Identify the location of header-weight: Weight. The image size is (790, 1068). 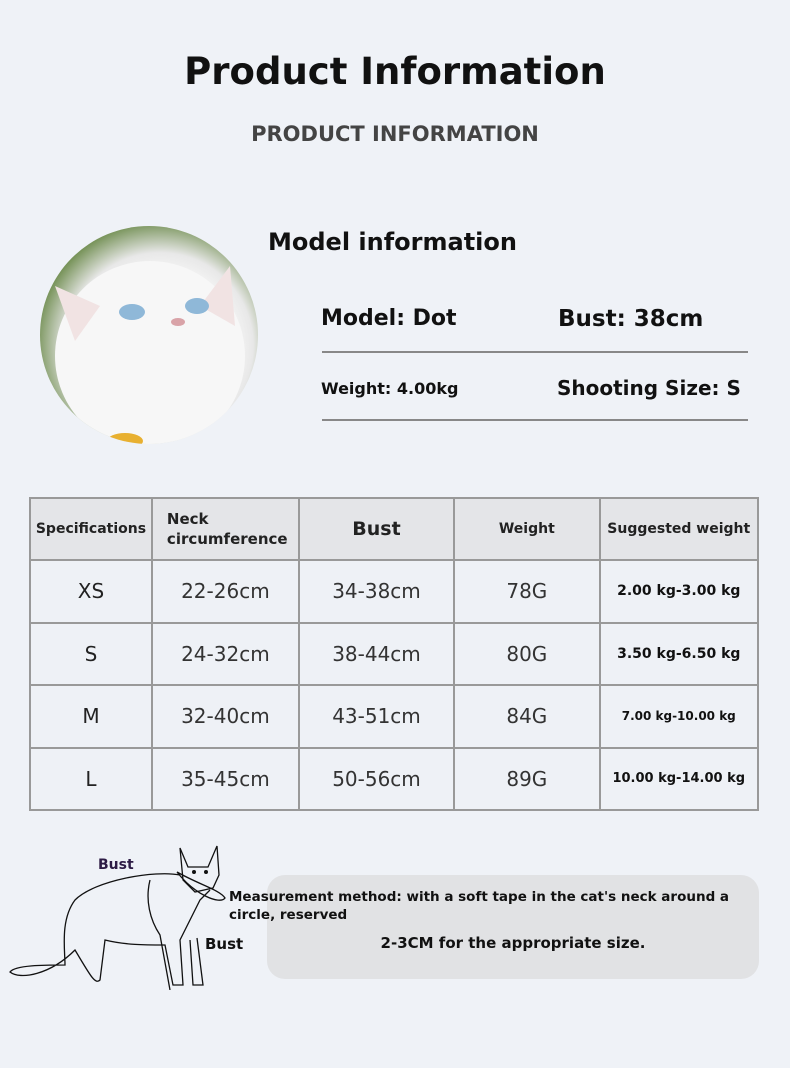
(527, 529).